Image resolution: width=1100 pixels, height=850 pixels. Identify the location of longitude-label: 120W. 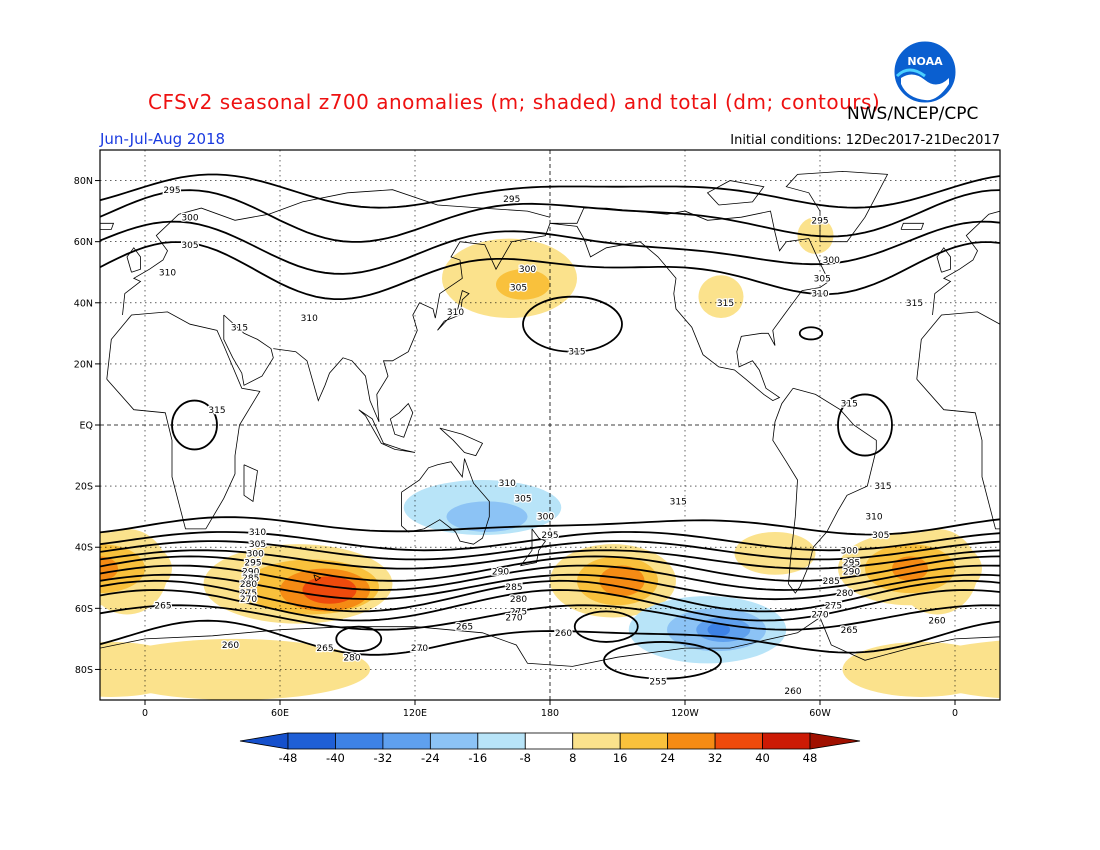
(685, 713).